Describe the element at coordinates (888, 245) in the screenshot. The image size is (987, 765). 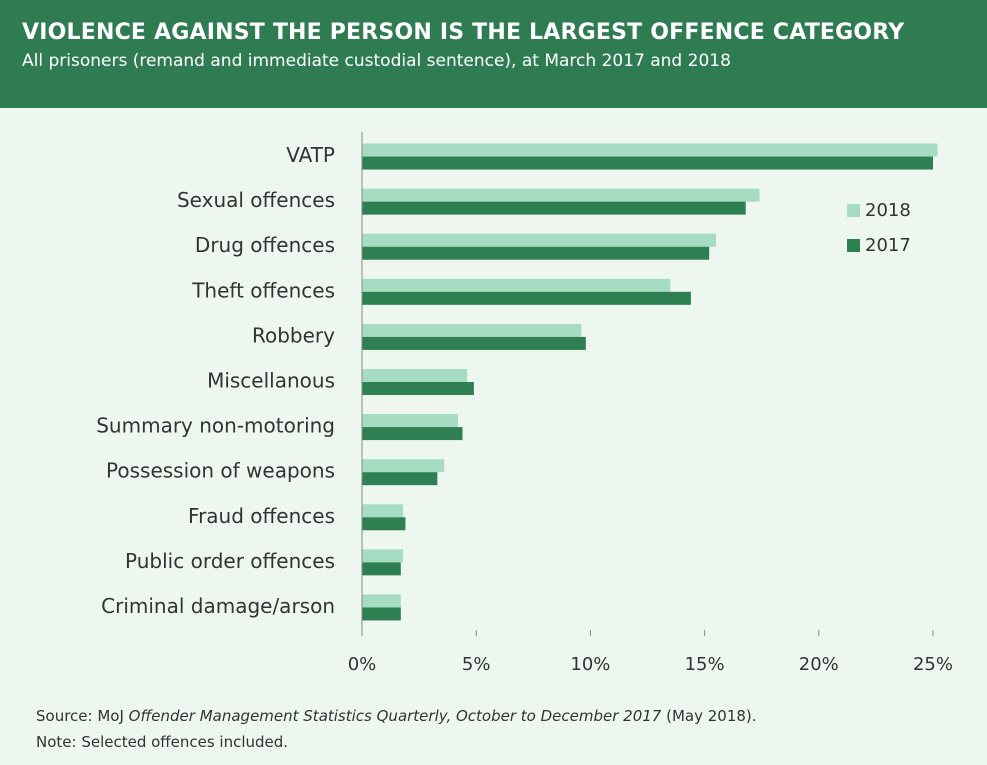
I see `legend-label: 2017` at that location.